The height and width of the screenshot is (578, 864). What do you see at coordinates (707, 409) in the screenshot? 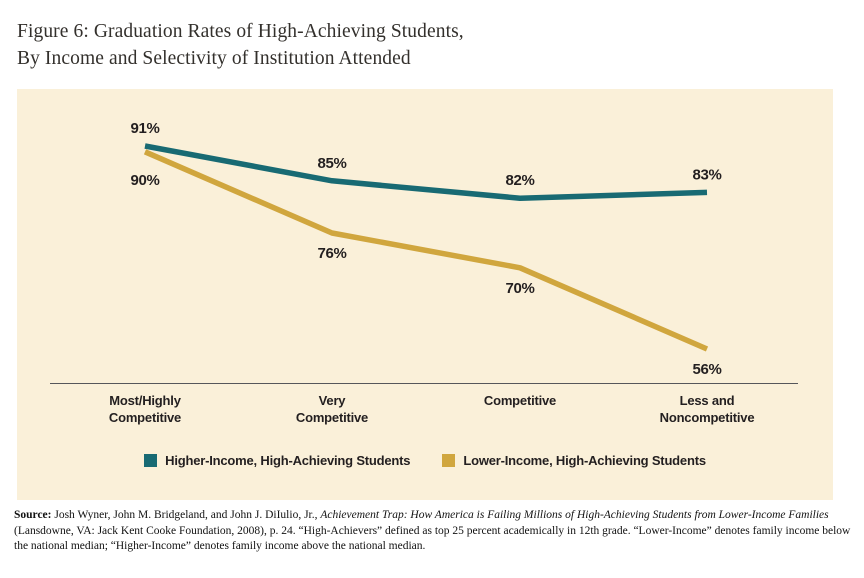
I see `x-axis-label-less-noncompetitive: Less and Noncompetitive` at bounding box center [707, 409].